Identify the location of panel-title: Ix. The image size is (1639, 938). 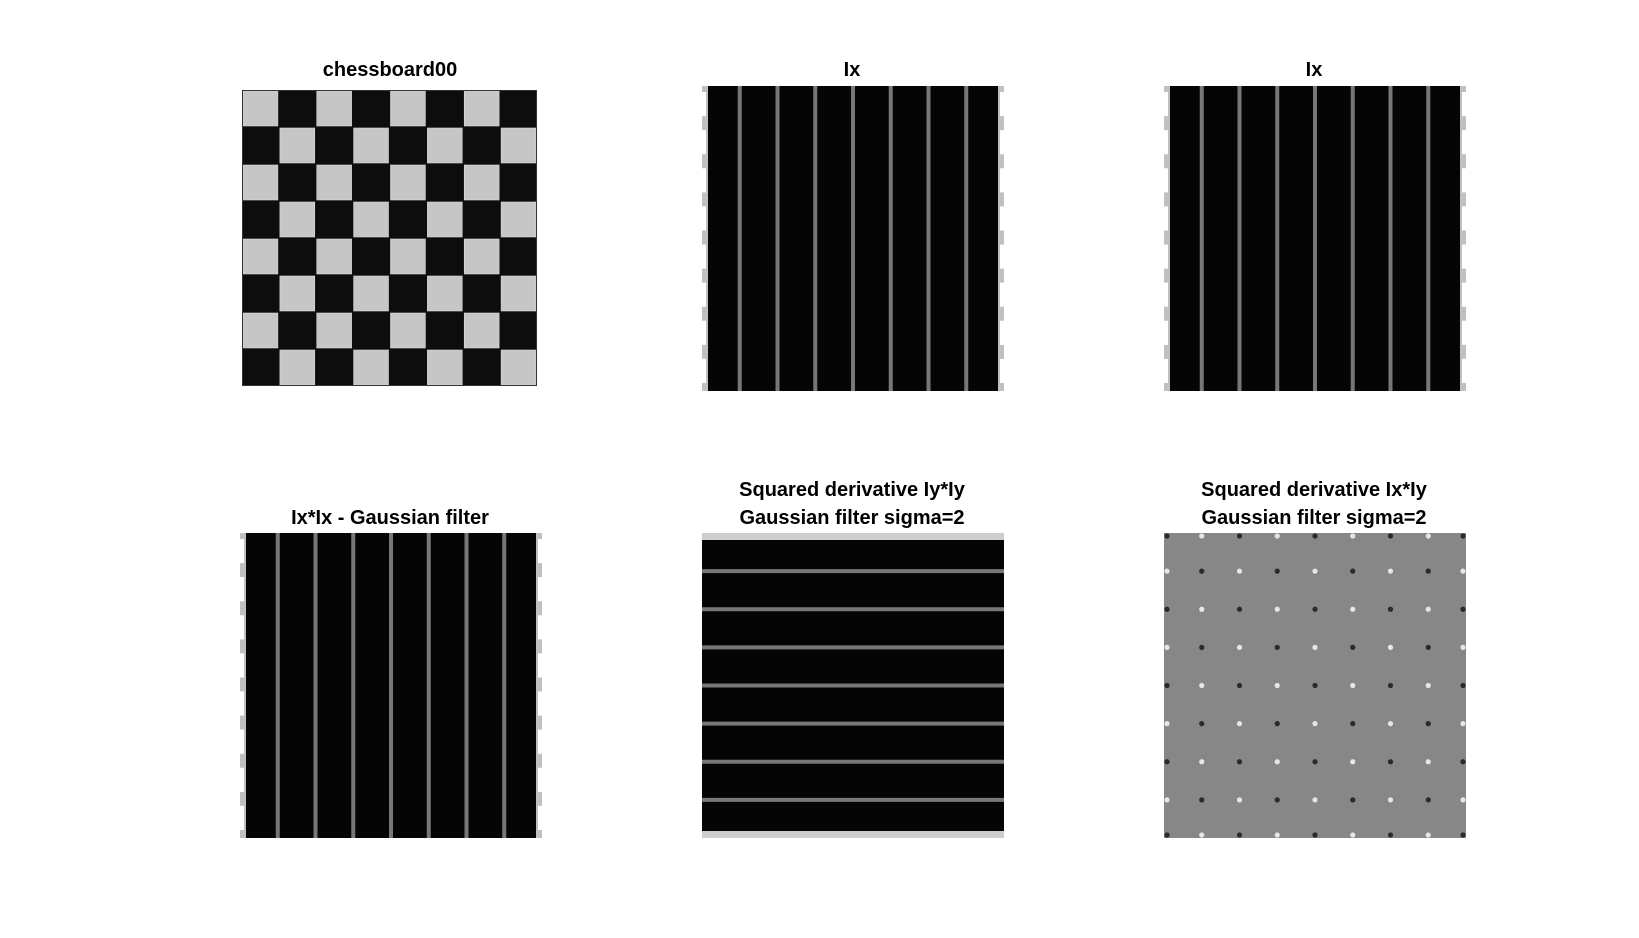
(1314, 70).